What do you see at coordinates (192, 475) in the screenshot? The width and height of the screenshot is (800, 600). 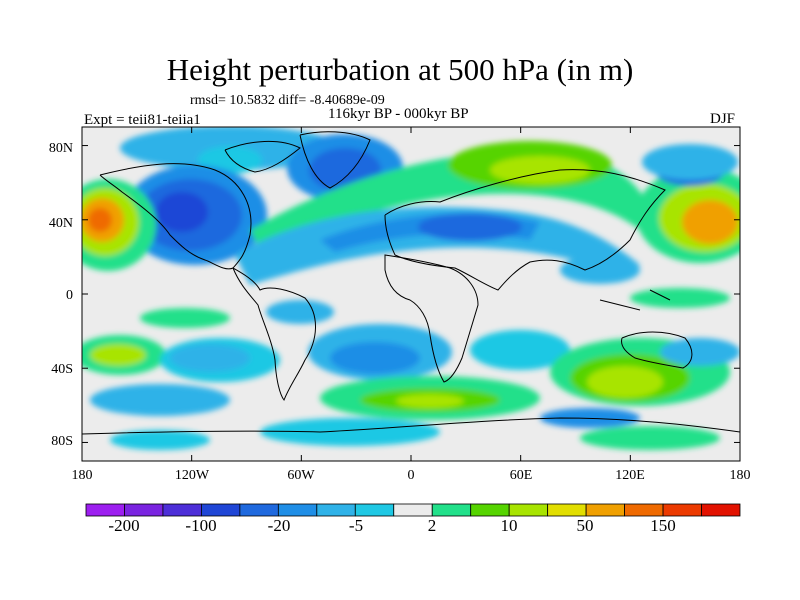 I see `lon-label-120w: 120W` at bounding box center [192, 475].